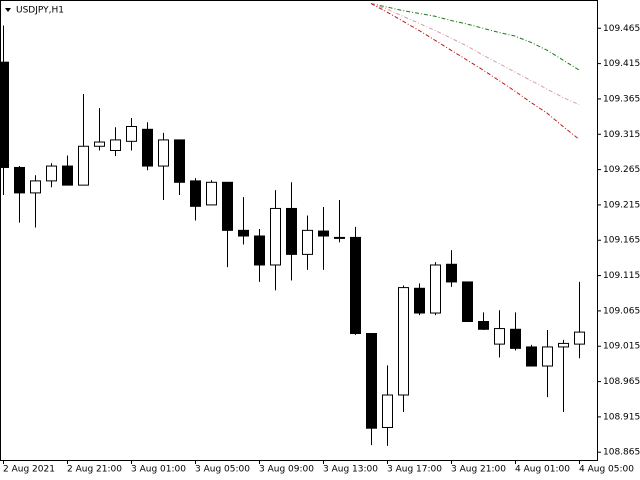  What do you see at coordinates (158, 470) in the screenshot?
I see `x-tick-label: 3 Aug 01:00` at bounding box center [158, 470].